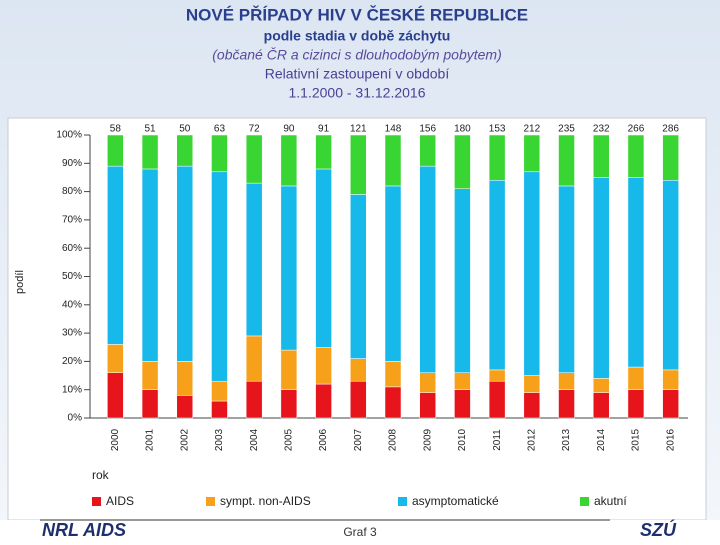 Image resolution: width=720 pixels, height=545 pixels. What do you see at coordinates (289, 439) in the screenshot?
I see `x-tick-label: 2005` at bounding box center [289, 439].